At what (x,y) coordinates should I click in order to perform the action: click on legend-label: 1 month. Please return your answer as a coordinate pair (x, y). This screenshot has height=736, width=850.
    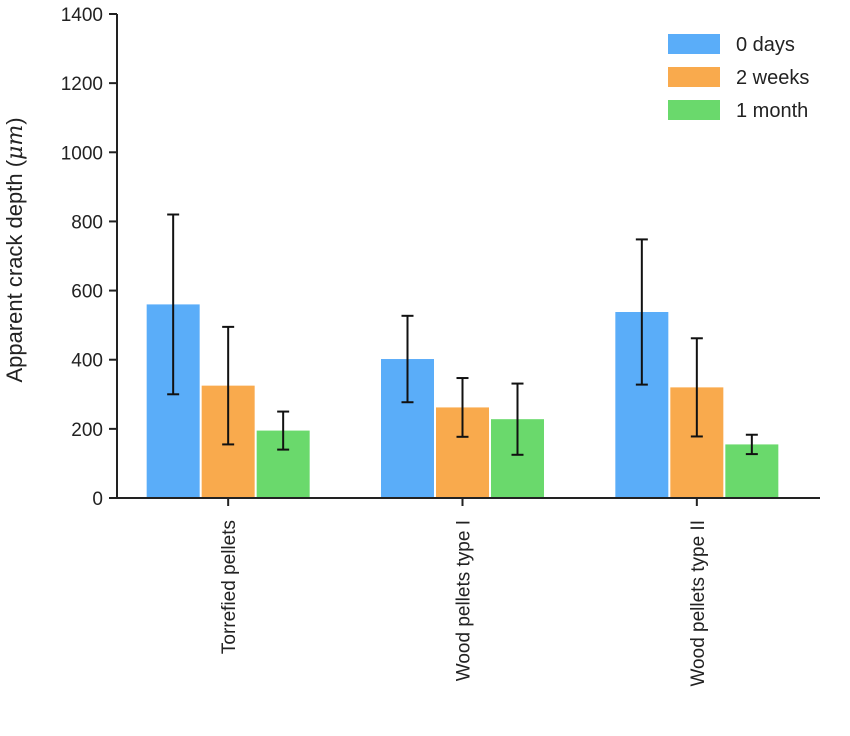
    Looking at the image, I should click on (772, 111).